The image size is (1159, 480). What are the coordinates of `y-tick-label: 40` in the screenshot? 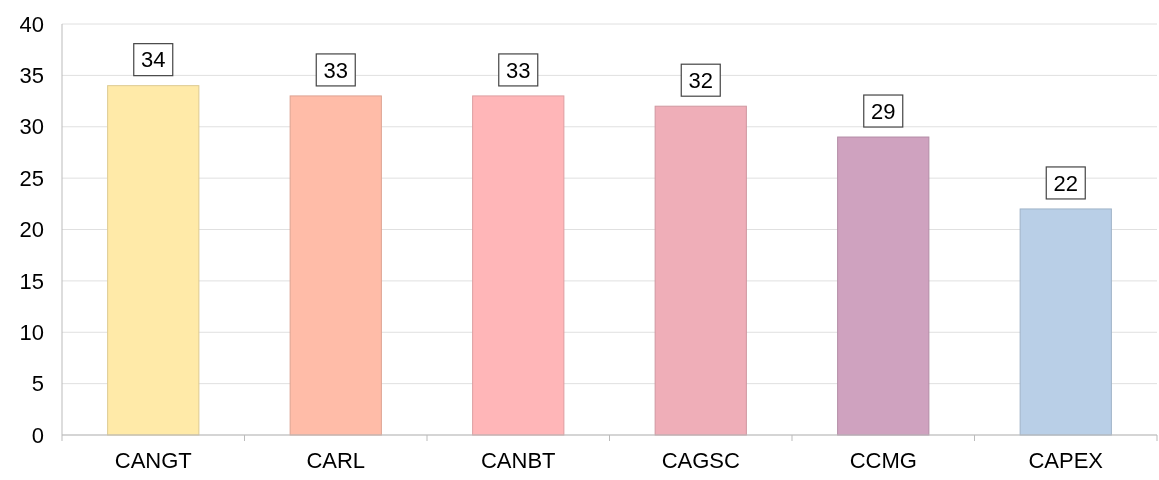 It's located at (31, 24).